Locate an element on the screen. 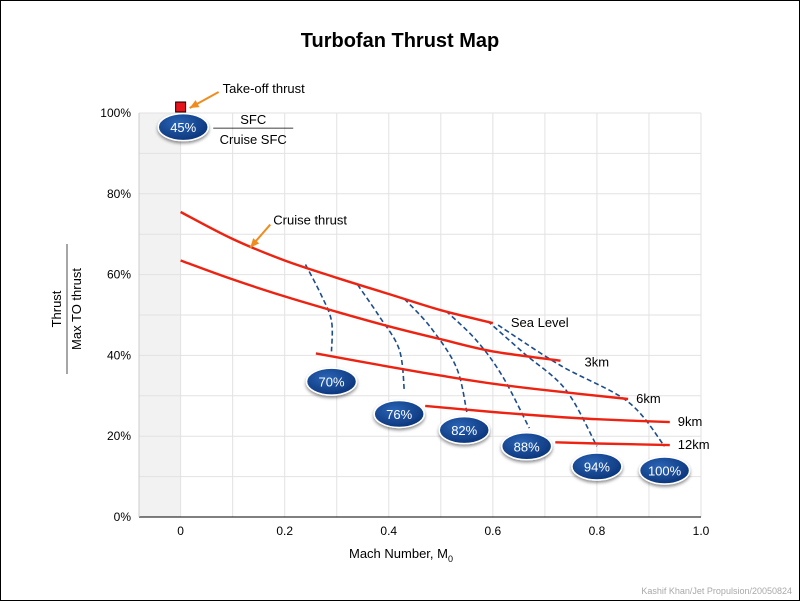 The height and width of the screenshot is (605, 800). sfc-badge-88pct: 88% is located at coordinates (526, 446).